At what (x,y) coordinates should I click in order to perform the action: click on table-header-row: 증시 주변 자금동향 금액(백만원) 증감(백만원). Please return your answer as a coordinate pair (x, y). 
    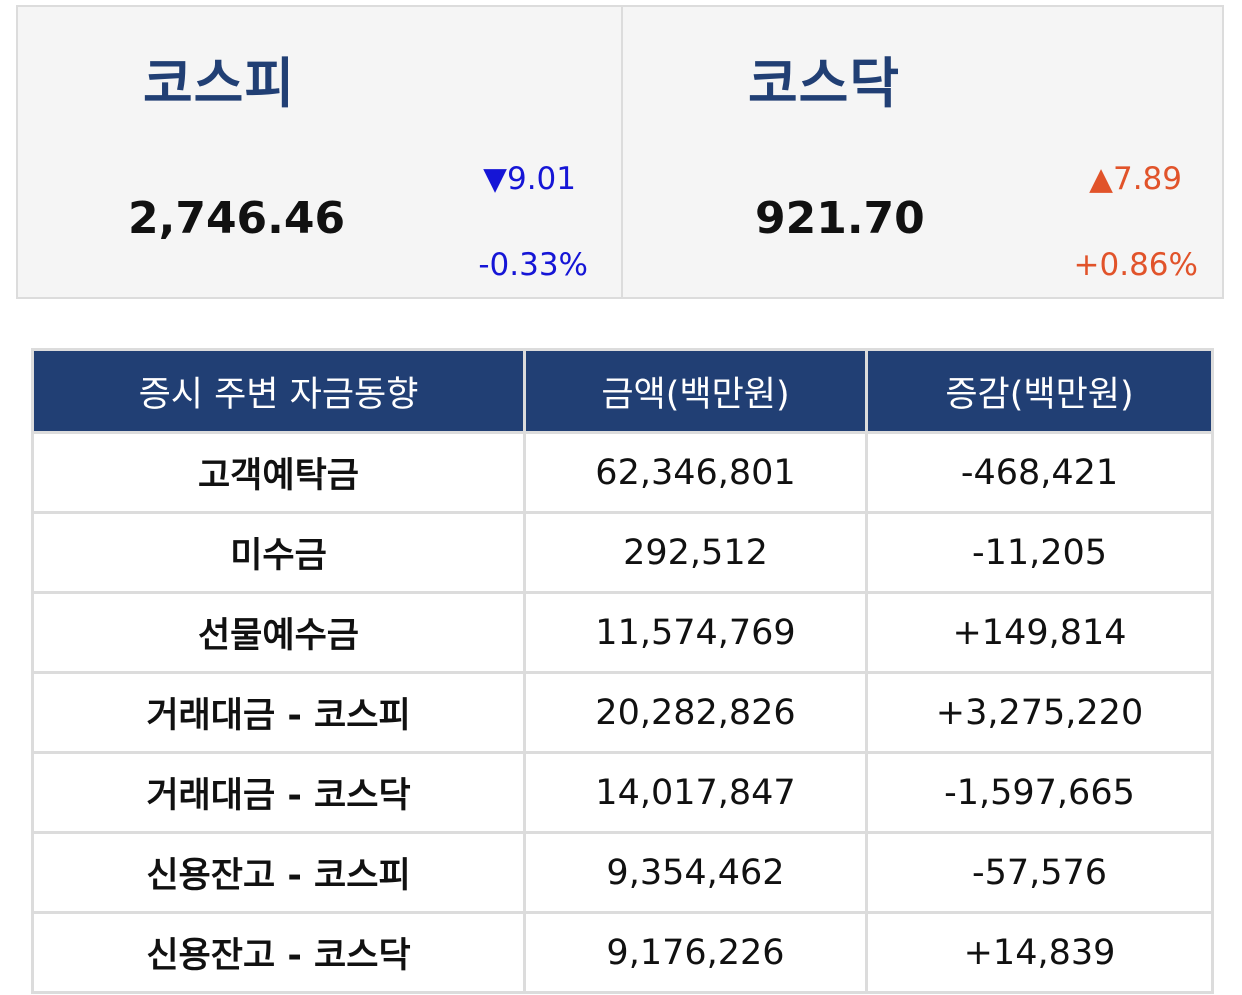
    Looking at the image, I should click on (622, 391).